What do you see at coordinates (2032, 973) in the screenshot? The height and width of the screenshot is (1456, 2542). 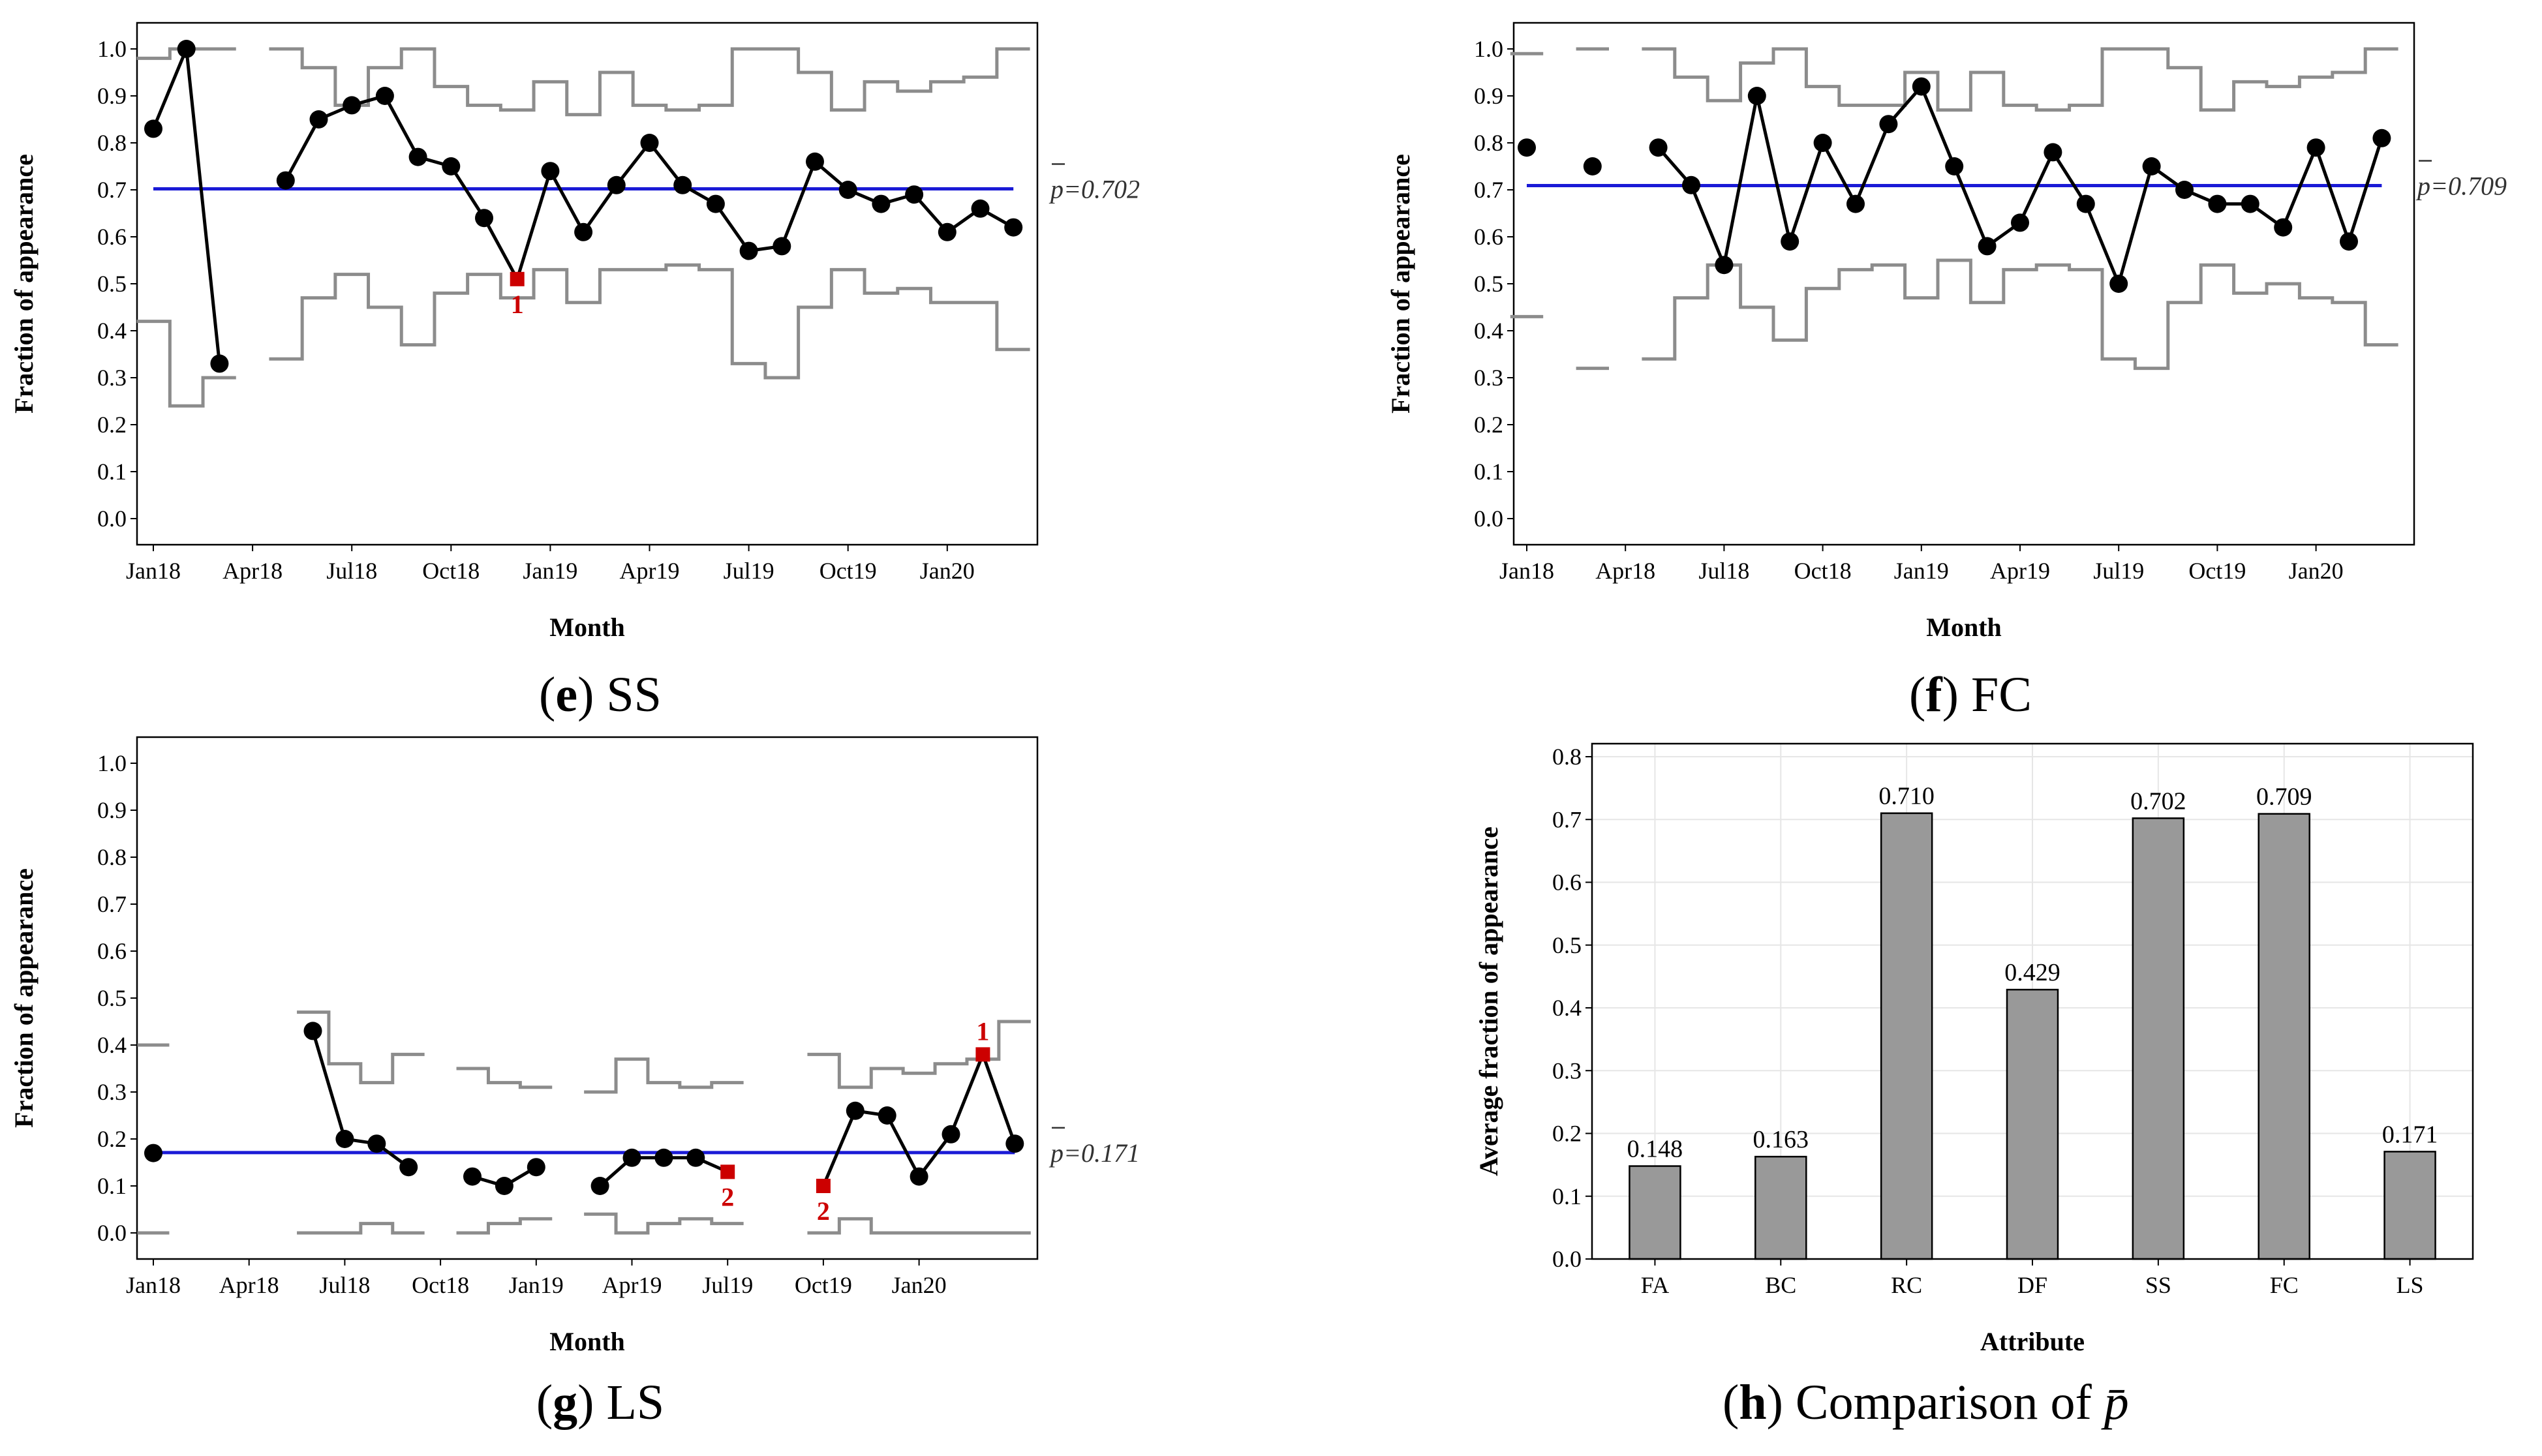 I see `bar-value-label: 0.429` at bounding box center [2032, 973].